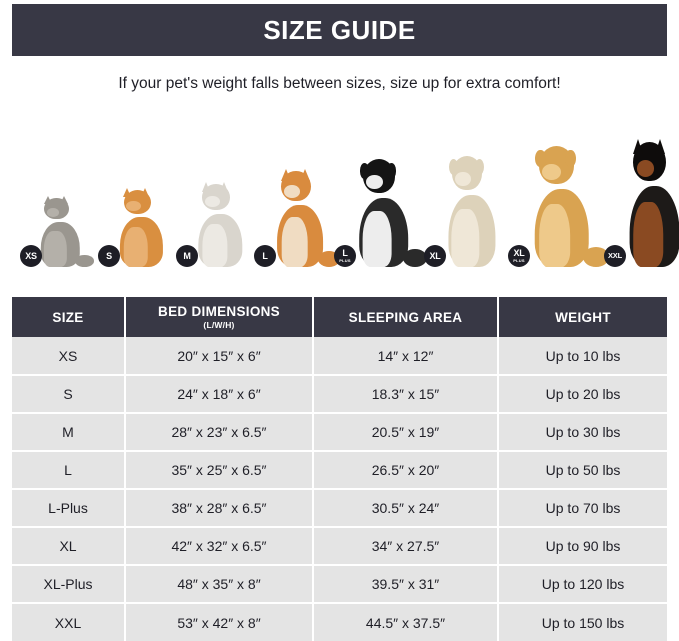 This screenshot has height=641, width=679. I want to click on row-sleeping-area: 14″ x 12″, so click(405, 356).